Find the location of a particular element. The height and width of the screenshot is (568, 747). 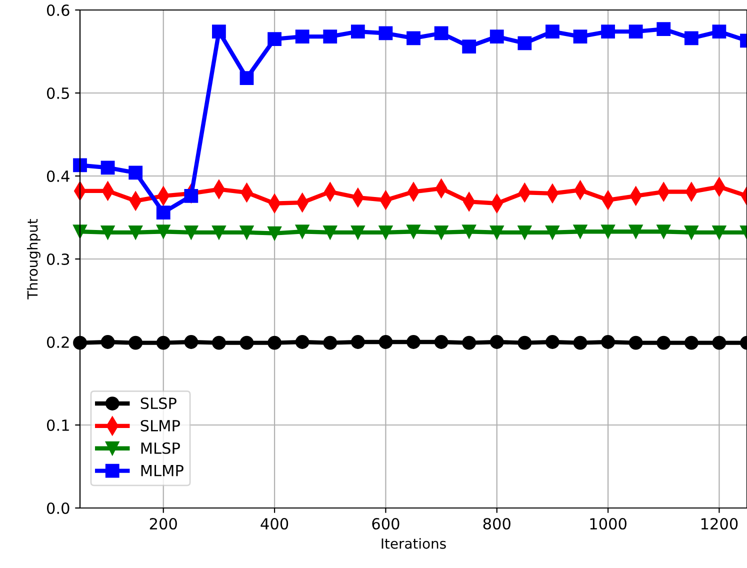

x-tick-label: 1200 is located at coordinates (719, 524).